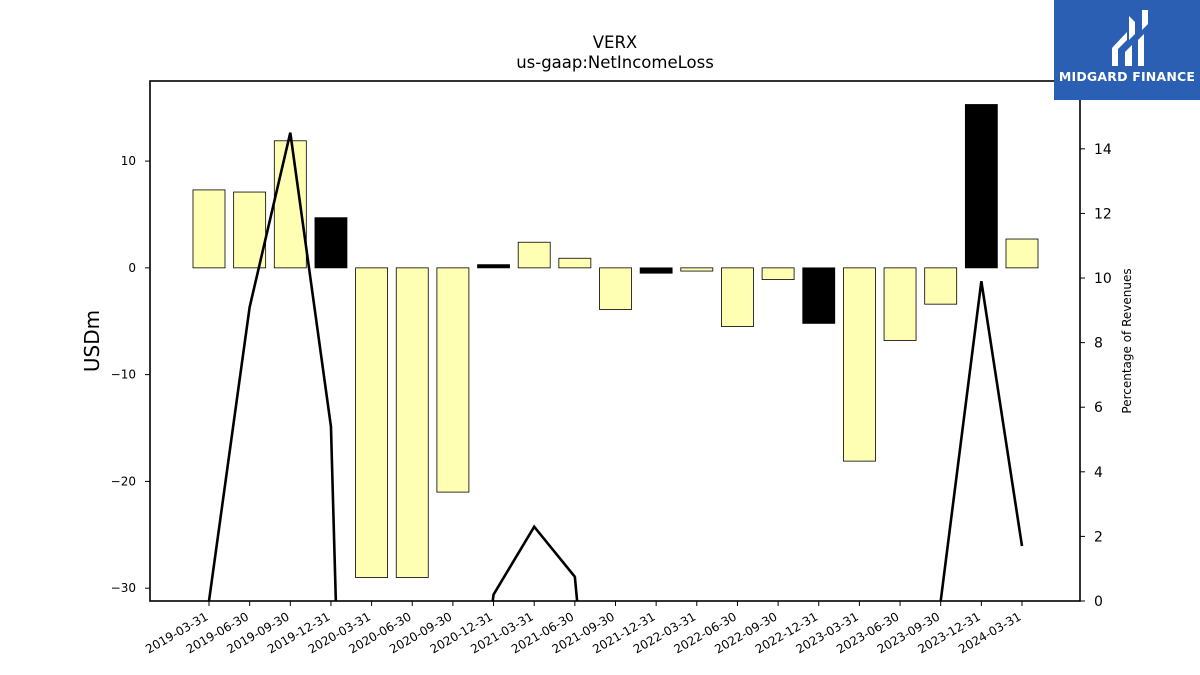  What do you see at coordinates (123, 481) in the screenshot?
I see `y-tick-label: −20` at bounding box center [123, 481].